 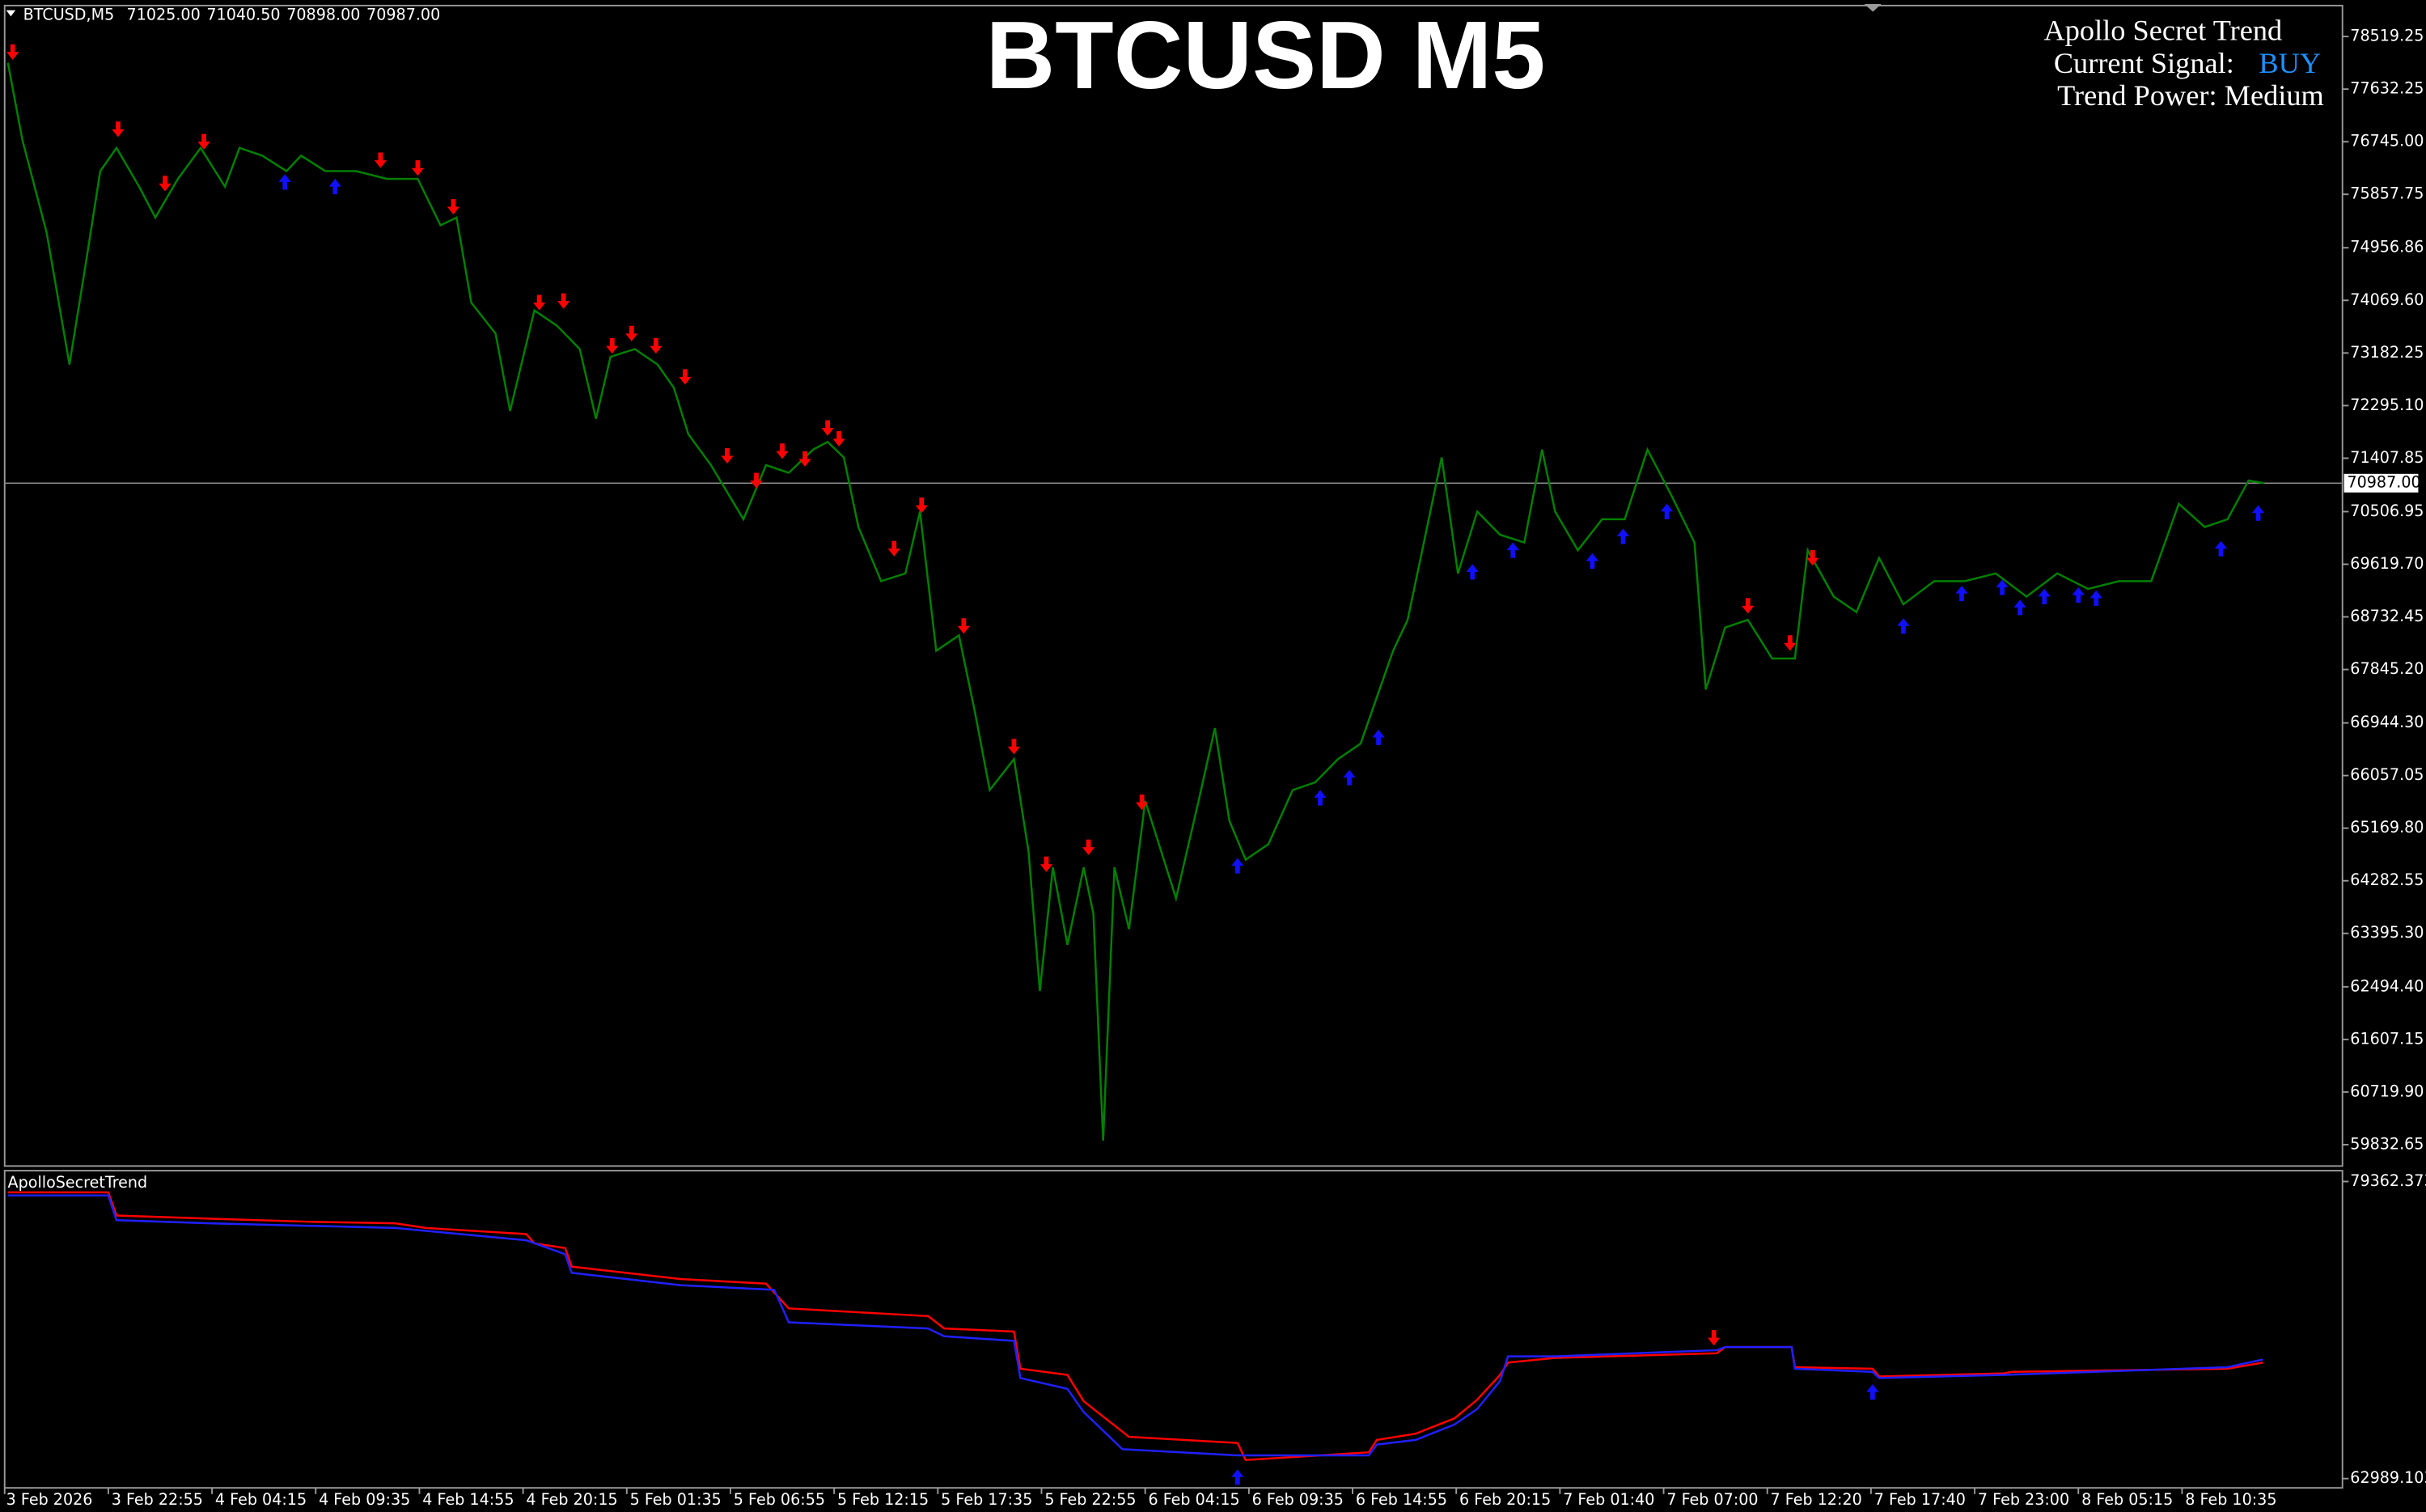 What do you see at coordinates (2387, 668) in the screenshot?
I see `y-tick-label: 67845.20` at bounding box center [2387, 668].